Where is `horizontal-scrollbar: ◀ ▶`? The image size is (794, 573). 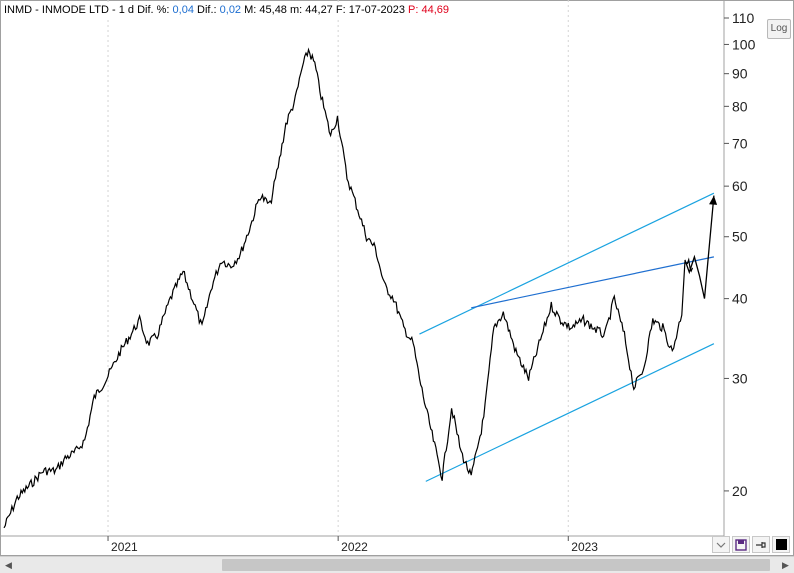 horizontal-scrollbar: ◀ ▶ is located at coordinates (397, 564).